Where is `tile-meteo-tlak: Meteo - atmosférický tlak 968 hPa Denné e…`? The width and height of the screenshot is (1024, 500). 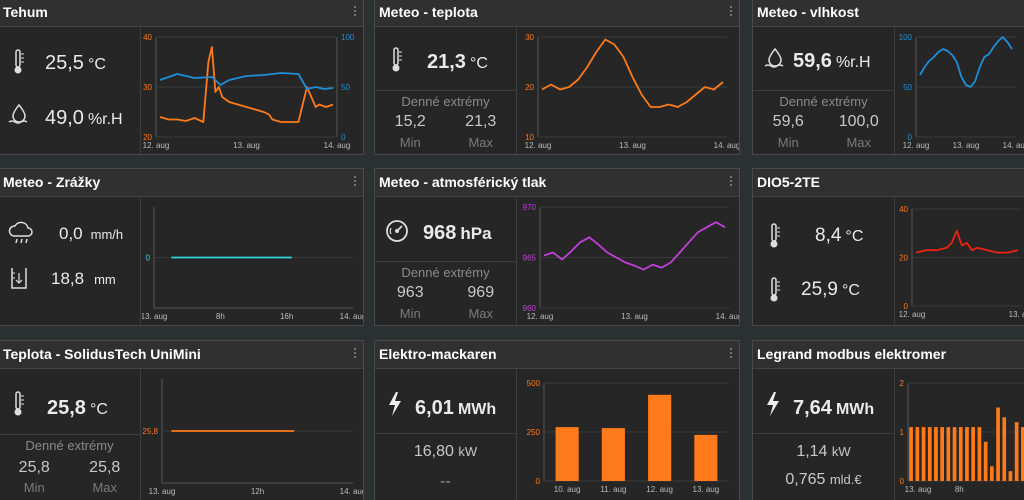
tile-meteo-tlak: Meteo - atmosférický tlak 968 hPa Denné e… is located at coordinates (557, 247).